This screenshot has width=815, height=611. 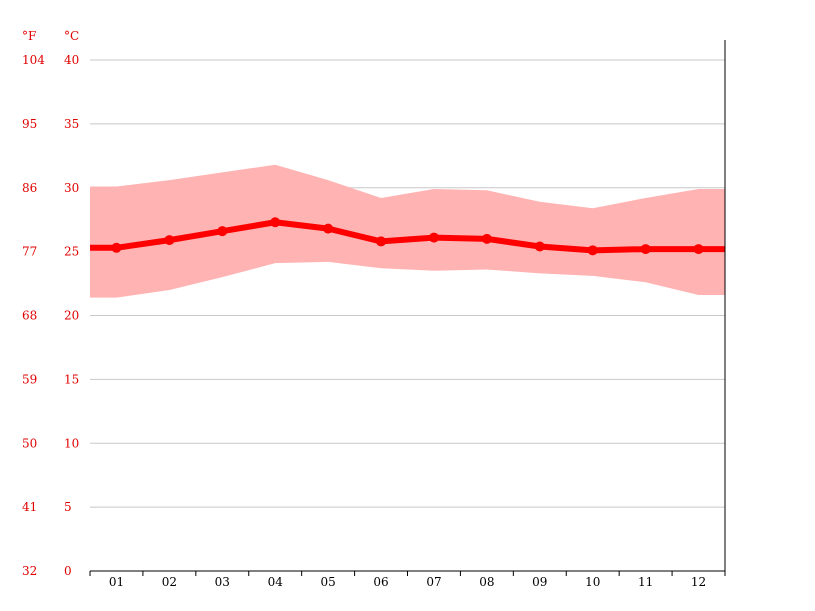 I want to click on series-line, so click(x=407, y=236).